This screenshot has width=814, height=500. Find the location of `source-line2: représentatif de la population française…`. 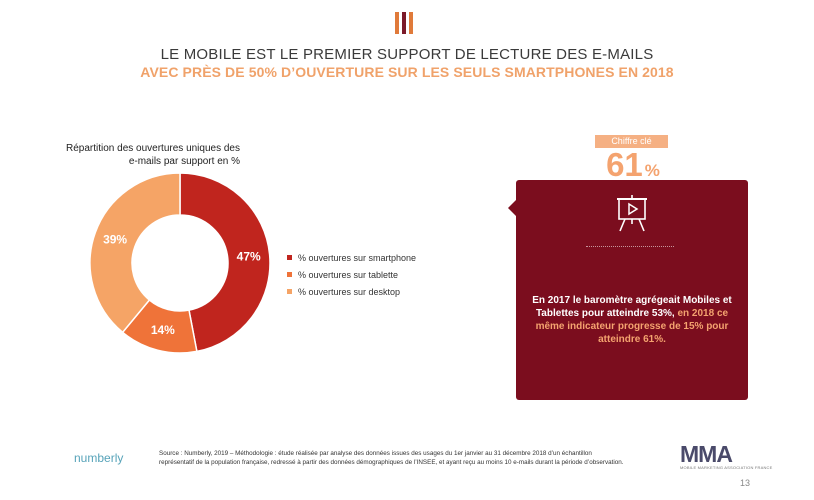

source-line2: représentatif de la population française… is located at coordinates (391, 462).